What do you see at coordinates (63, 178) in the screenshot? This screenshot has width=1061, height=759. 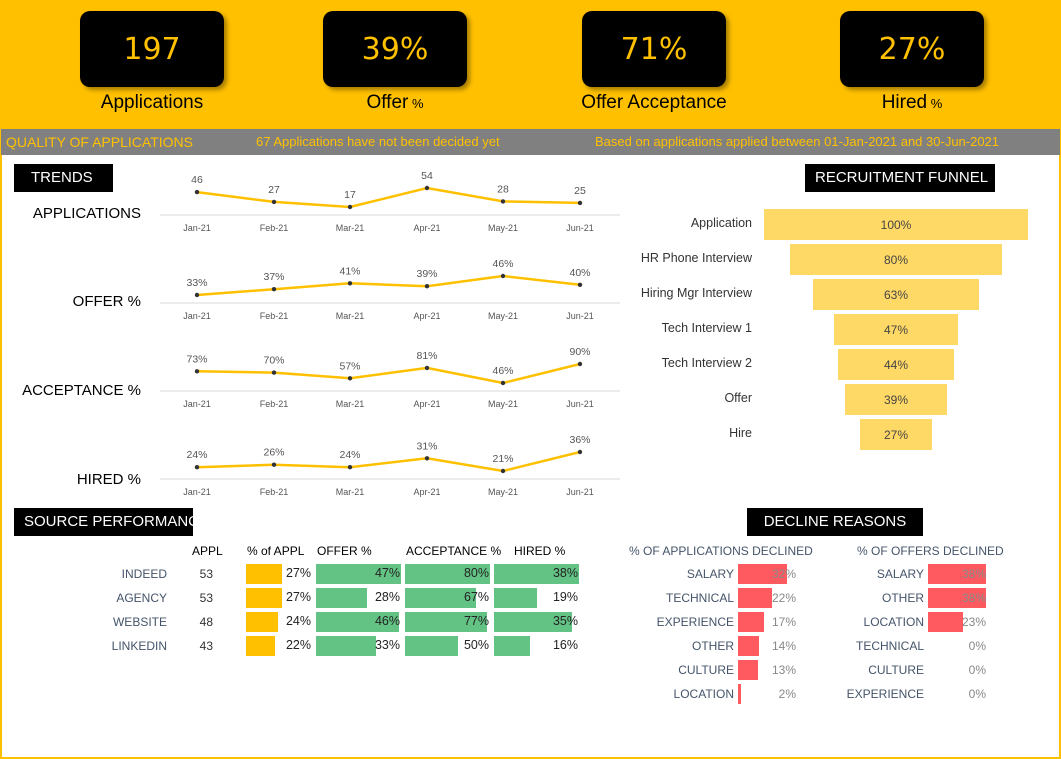 I see `trends-title: TRENDS` at bounding box center [63, 178].